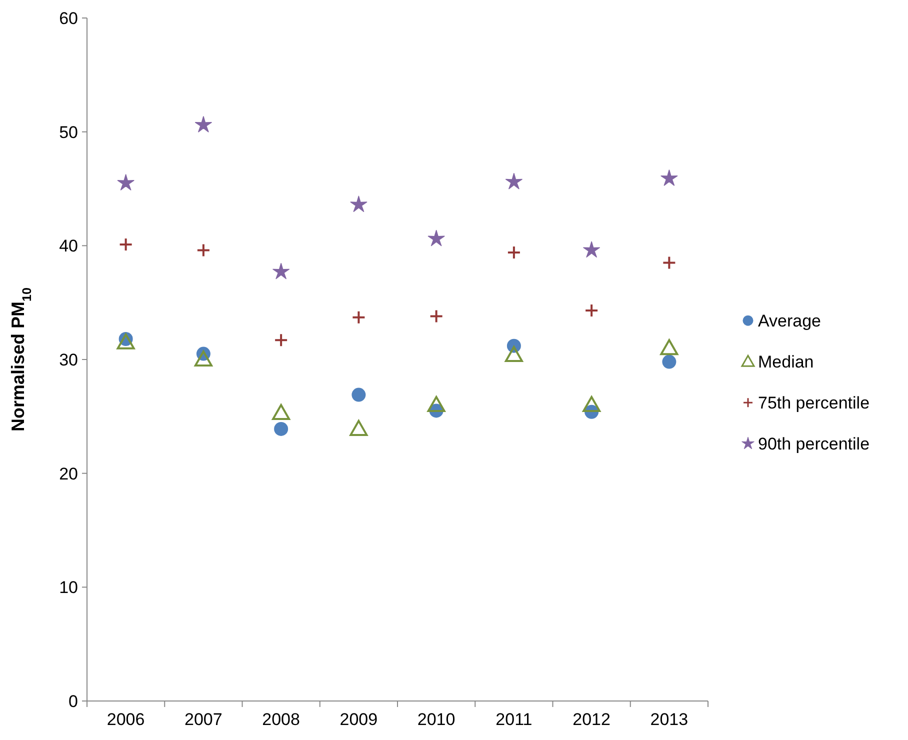 This screenshot has height=740, width=908. Describe the element at coordinates (790, 321) in the screenshot. I see `legend-label: Average` at that location.